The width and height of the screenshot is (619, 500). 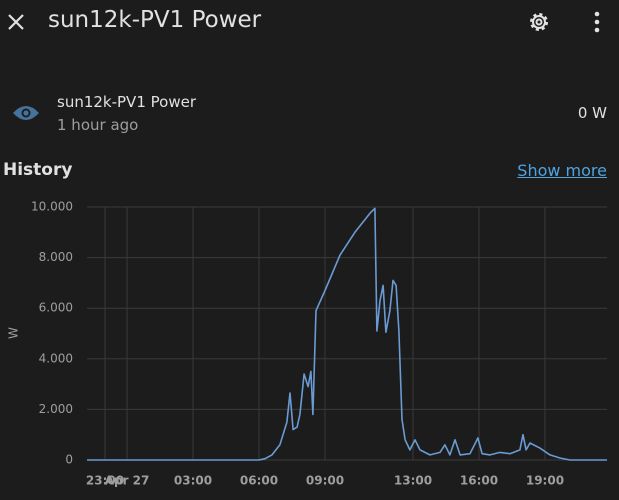 What do you see at coordinates (127, 481) in the screenshot?
I see `x-tick-label: Apr 27` at bounding box center [127, 481].